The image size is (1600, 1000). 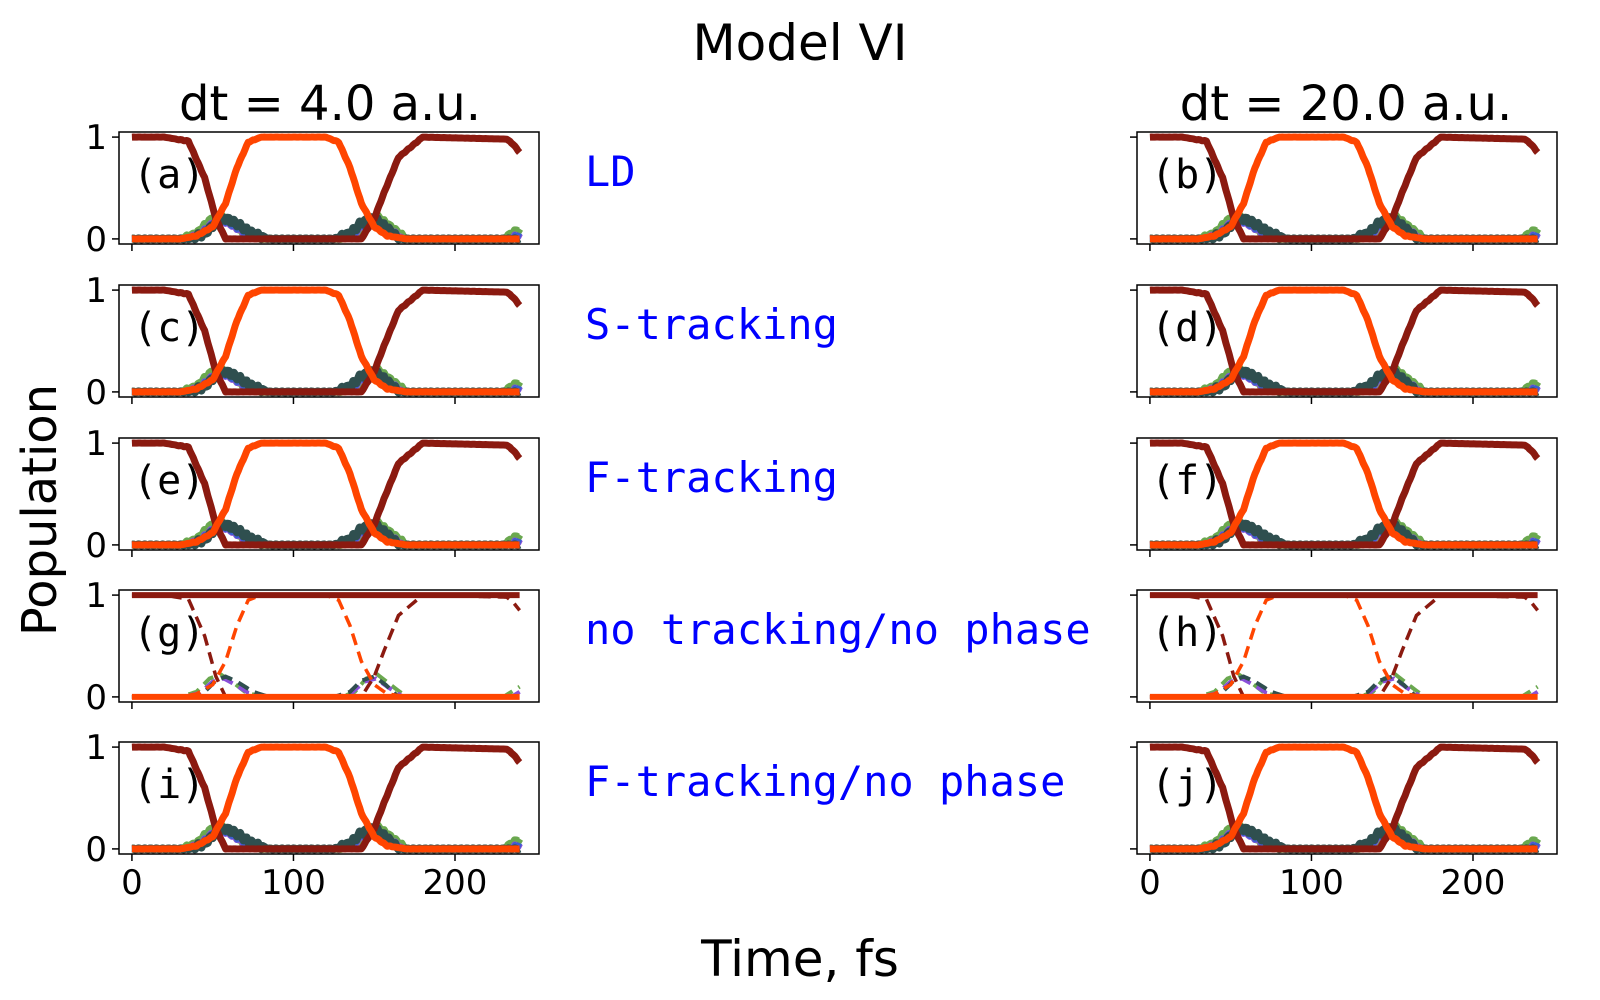 I want to click on panel-j: 0 100 200 (j), so click(x=1344, y=822).